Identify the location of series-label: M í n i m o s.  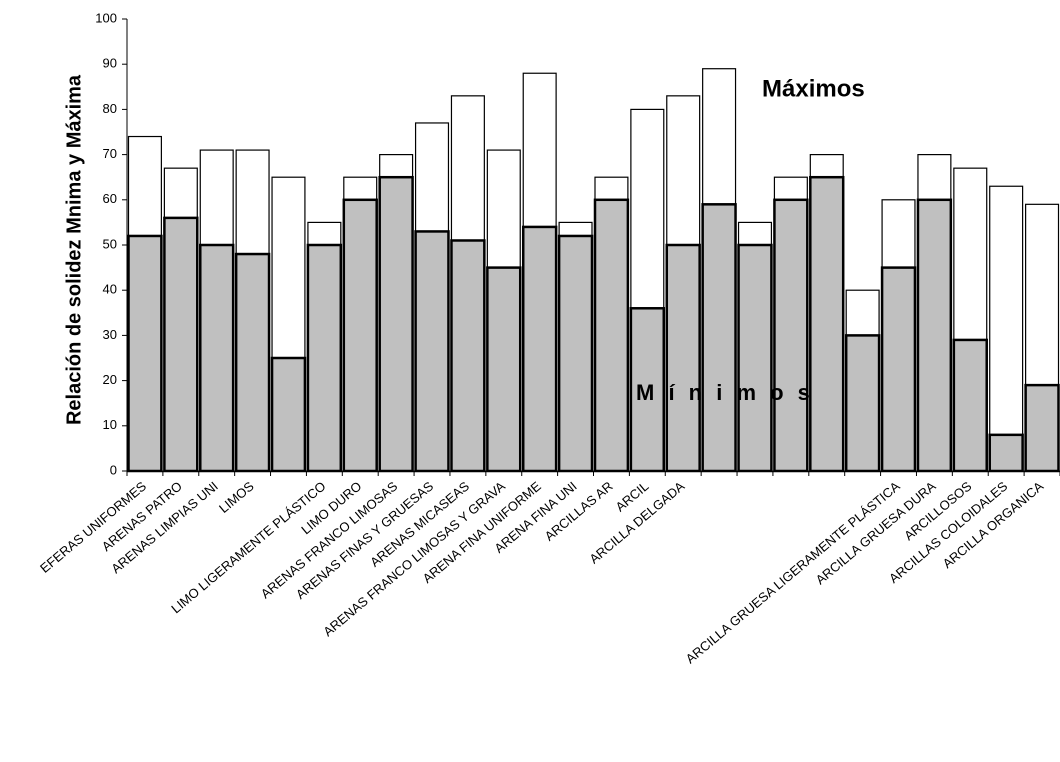
(725, 392).